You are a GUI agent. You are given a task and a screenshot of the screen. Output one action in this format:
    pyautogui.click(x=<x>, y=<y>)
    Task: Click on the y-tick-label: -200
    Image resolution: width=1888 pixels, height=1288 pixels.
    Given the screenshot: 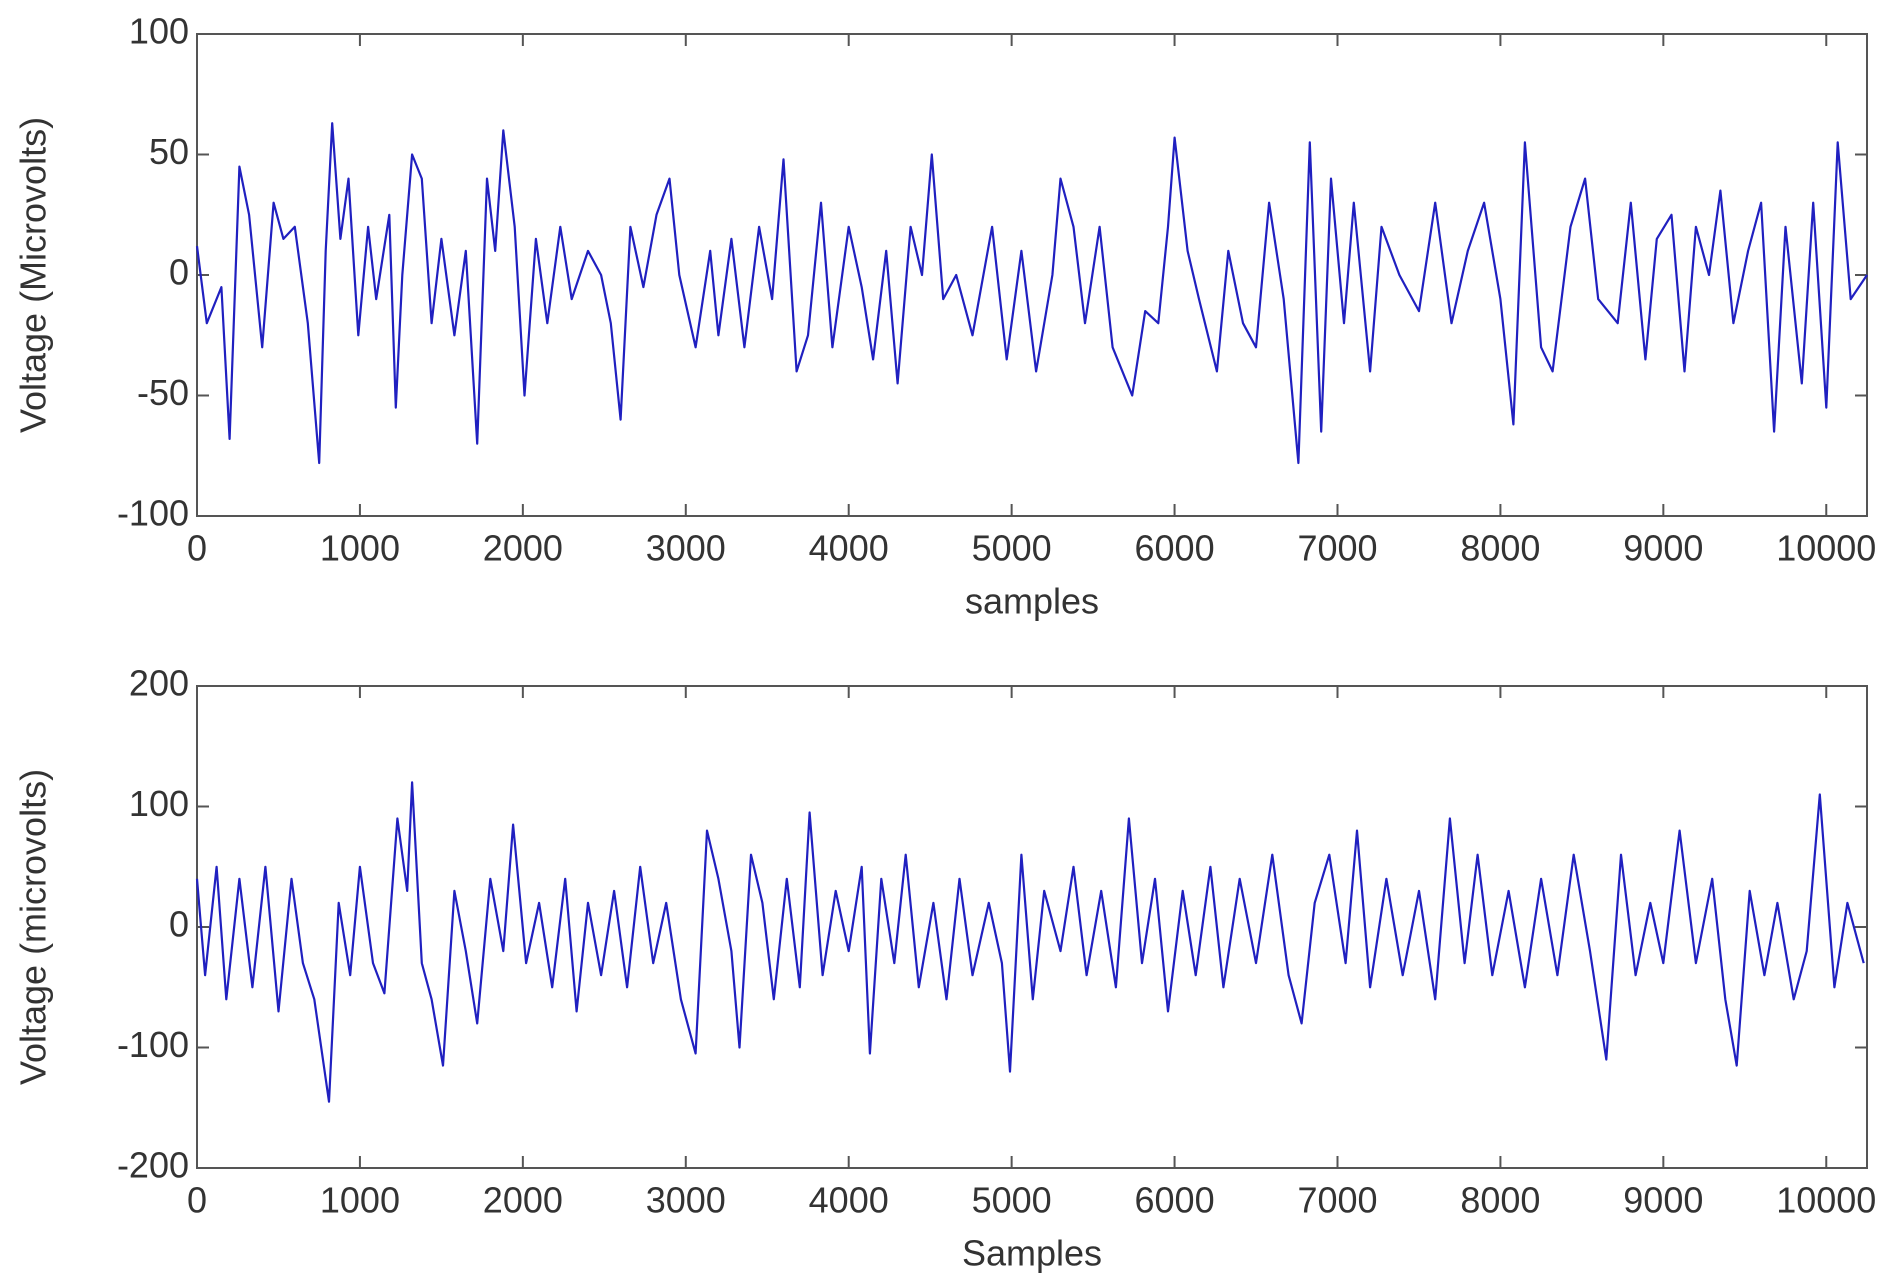 What is the action you would take?
    pyautogui.click(x=153, y=1165)
    